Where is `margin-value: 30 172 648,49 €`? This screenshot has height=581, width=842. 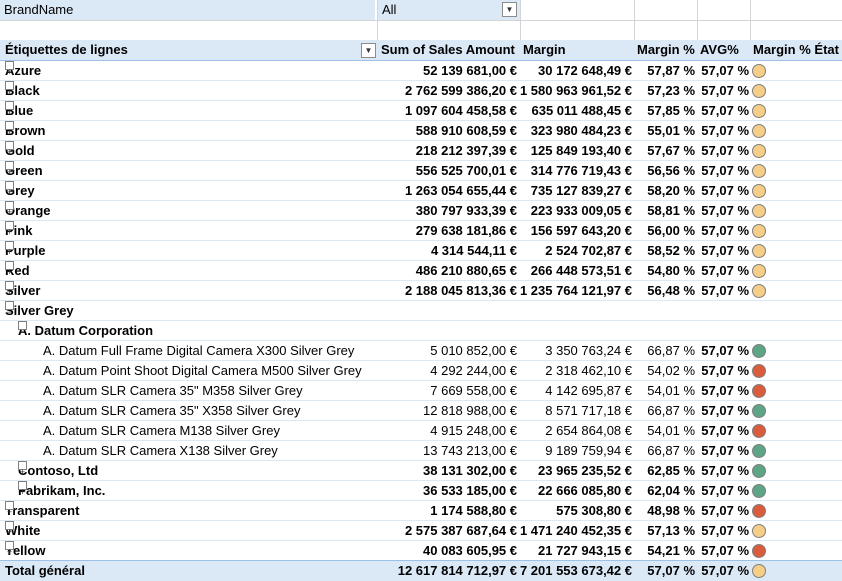 margin-value: 30 172 648,49 € is located at coordinates (585, 70).